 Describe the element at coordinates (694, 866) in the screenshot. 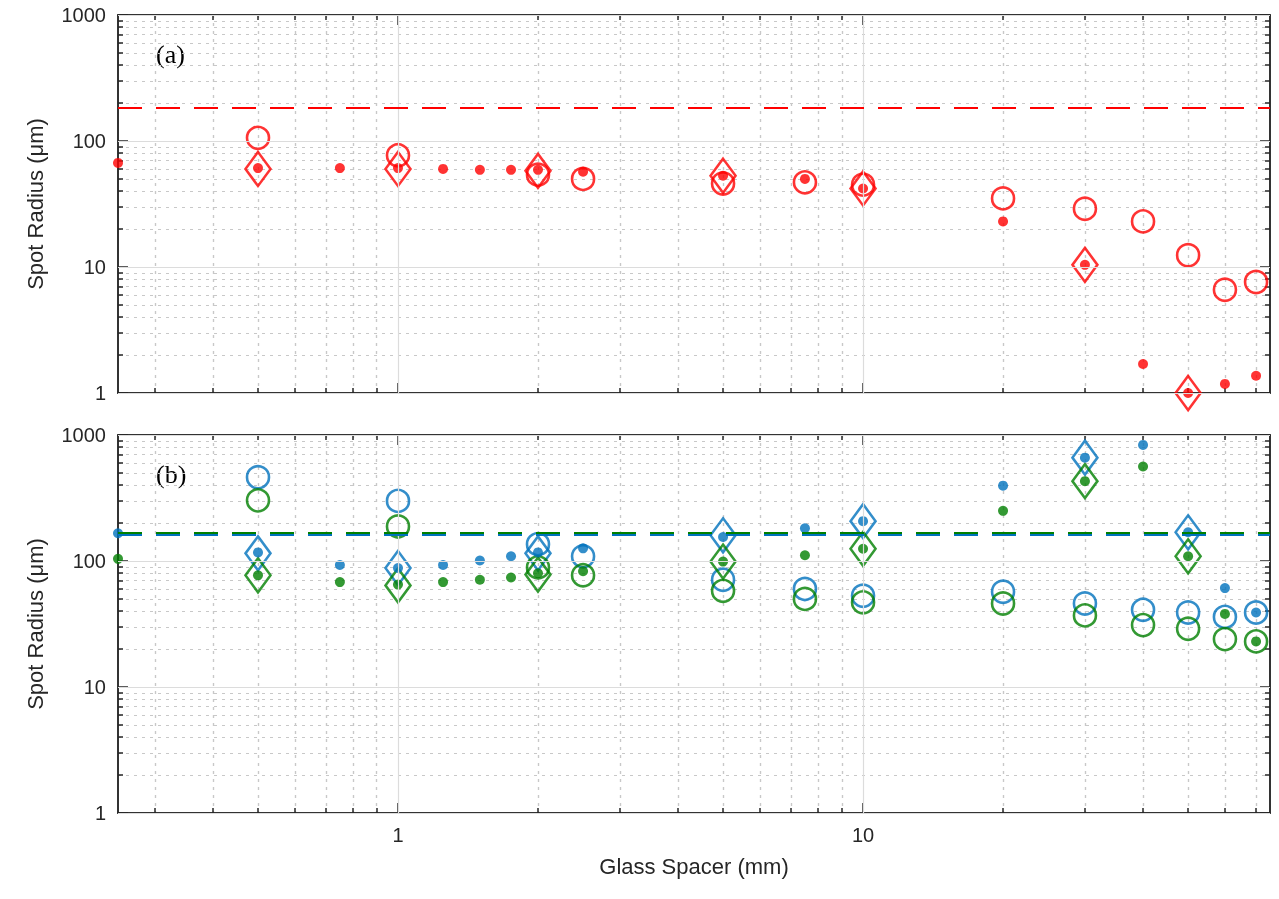

I see `x-axis-title: Glass Spacer (mm)` at that location.